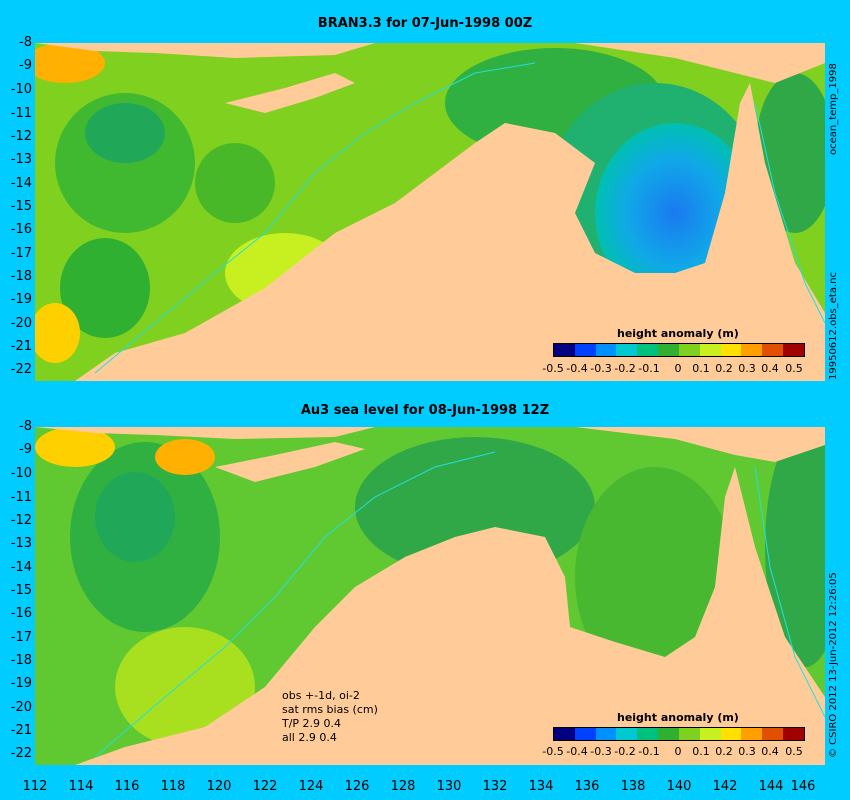 The image size is (850, 800). Describe the element at coordinates (309, 737) in the screenshot. I see `obs-line: all 2.9 0.4` at that location.